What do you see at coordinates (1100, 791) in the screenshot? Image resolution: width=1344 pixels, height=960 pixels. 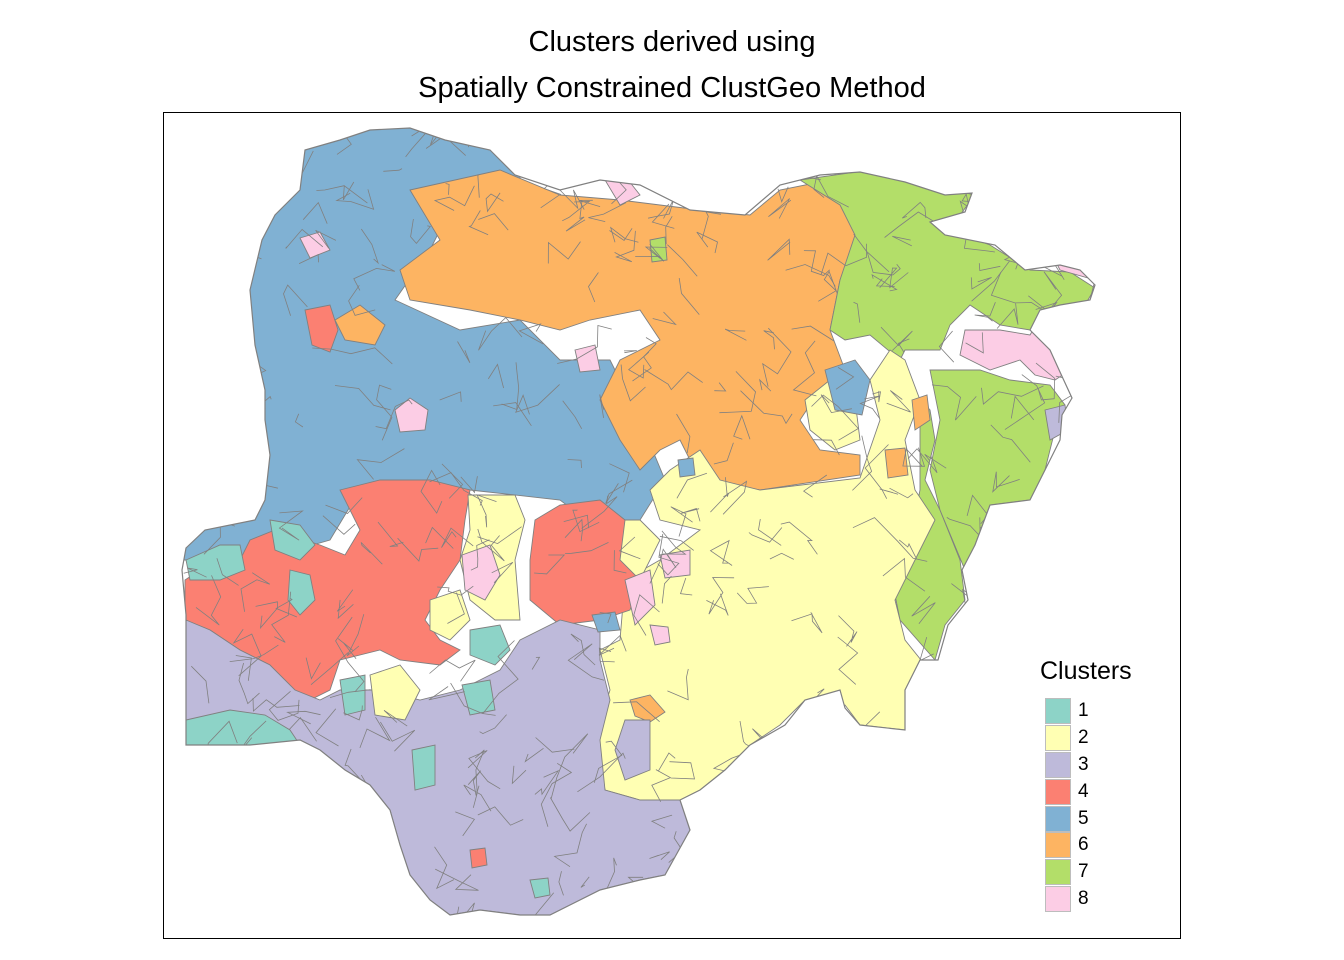 I see `legend-item: 4` at bounding box center [1100, 791].